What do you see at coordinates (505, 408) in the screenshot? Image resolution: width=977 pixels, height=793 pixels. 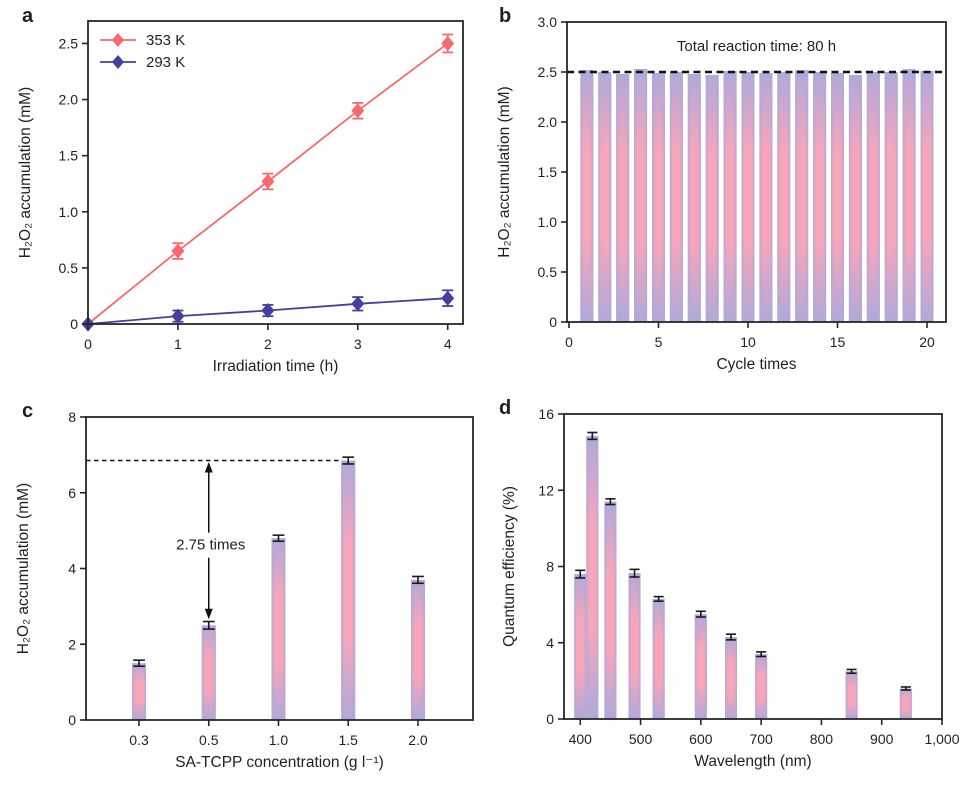 I see `panel-letter-d: d` at bounding box center [505, 408].